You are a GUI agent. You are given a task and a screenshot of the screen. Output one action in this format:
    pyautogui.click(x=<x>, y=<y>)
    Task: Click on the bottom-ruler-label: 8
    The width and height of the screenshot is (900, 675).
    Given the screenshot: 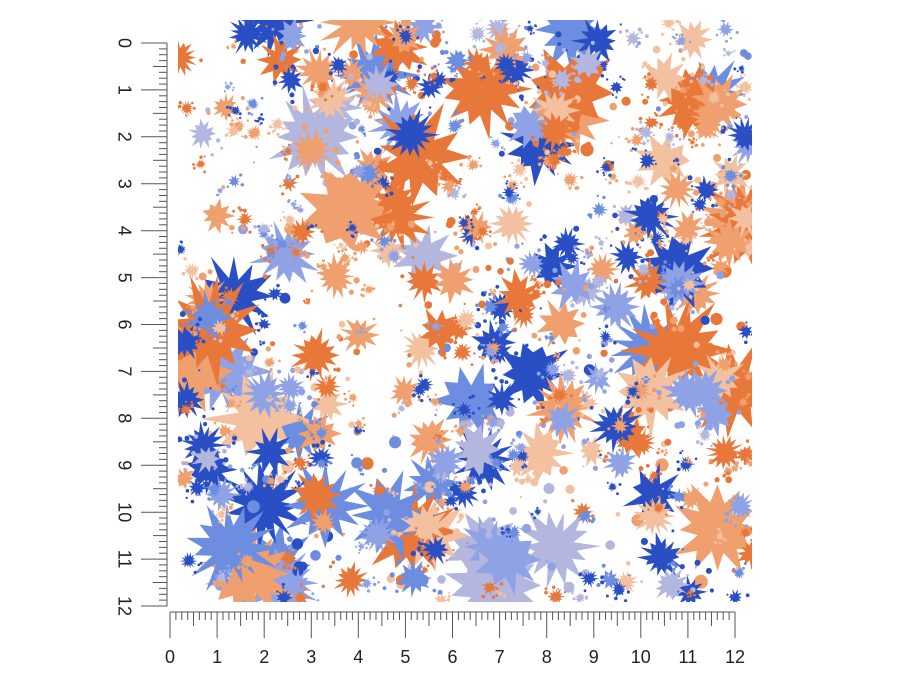 What is the action you would take?
    pyautogui.click(x=547, y=657)
    